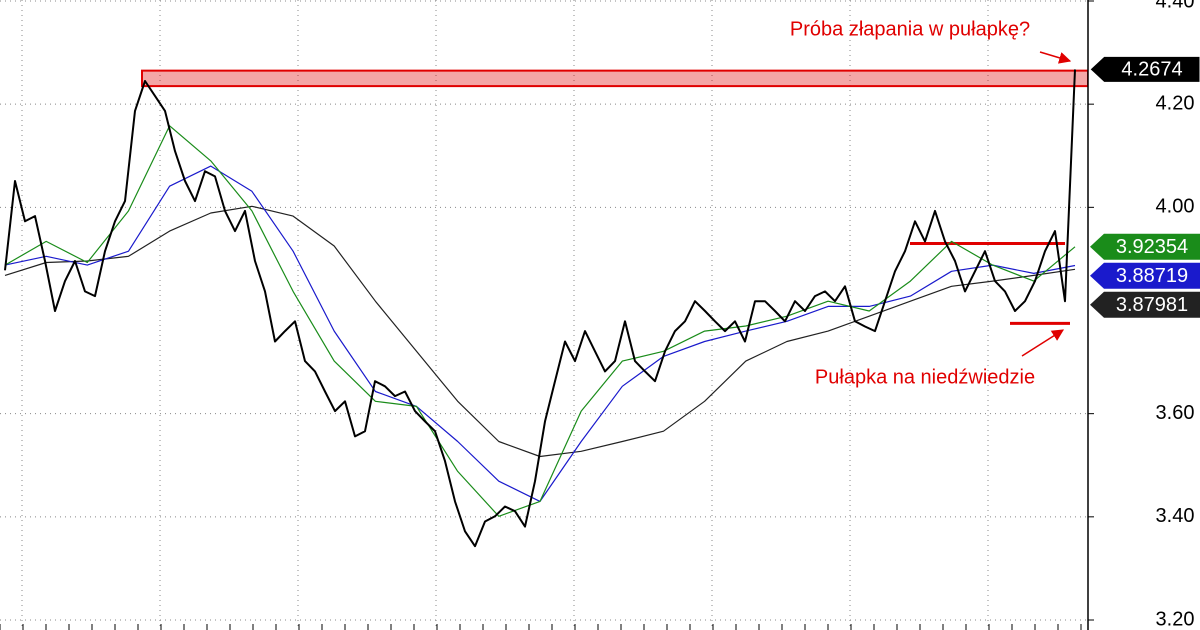 This screenshot has height=630, width=1200. What do you see at coordinates (1152, 247) in the screenshot?
I see `value-tag-label: 3.92354` at bounding box center [1152, 247].